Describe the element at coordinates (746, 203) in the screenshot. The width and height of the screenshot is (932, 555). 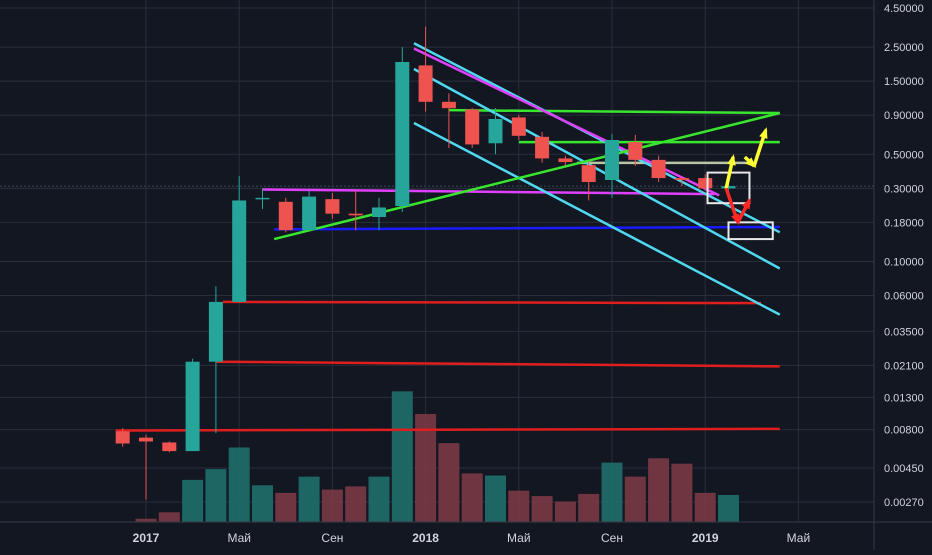
I see `red-up-arrowhead` at that location.